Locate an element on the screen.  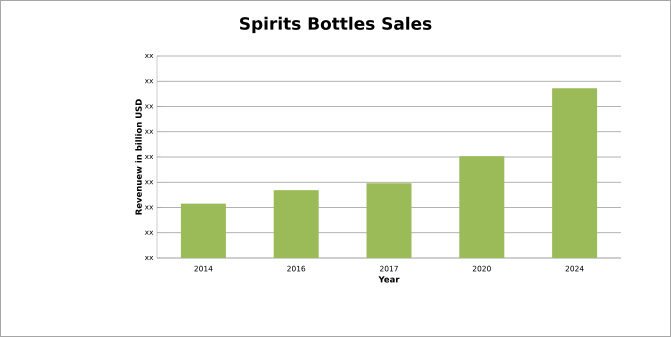
y-axis-title: Revenuew in billion USD is located at coordinates (138, 156).